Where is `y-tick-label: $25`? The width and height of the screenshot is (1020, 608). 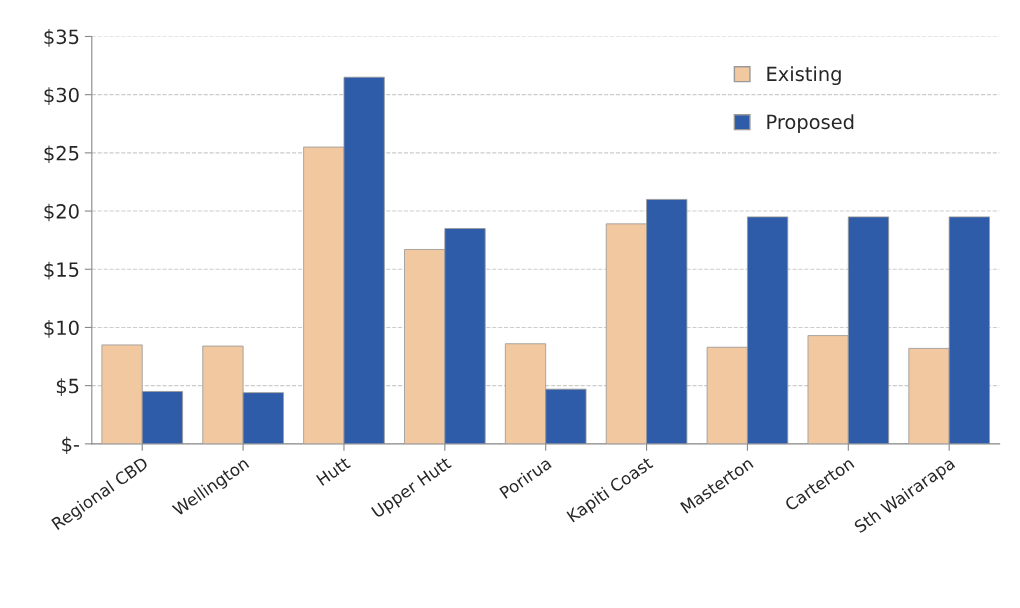 y-tick-label: $25 is located at coordinates (61, 154).